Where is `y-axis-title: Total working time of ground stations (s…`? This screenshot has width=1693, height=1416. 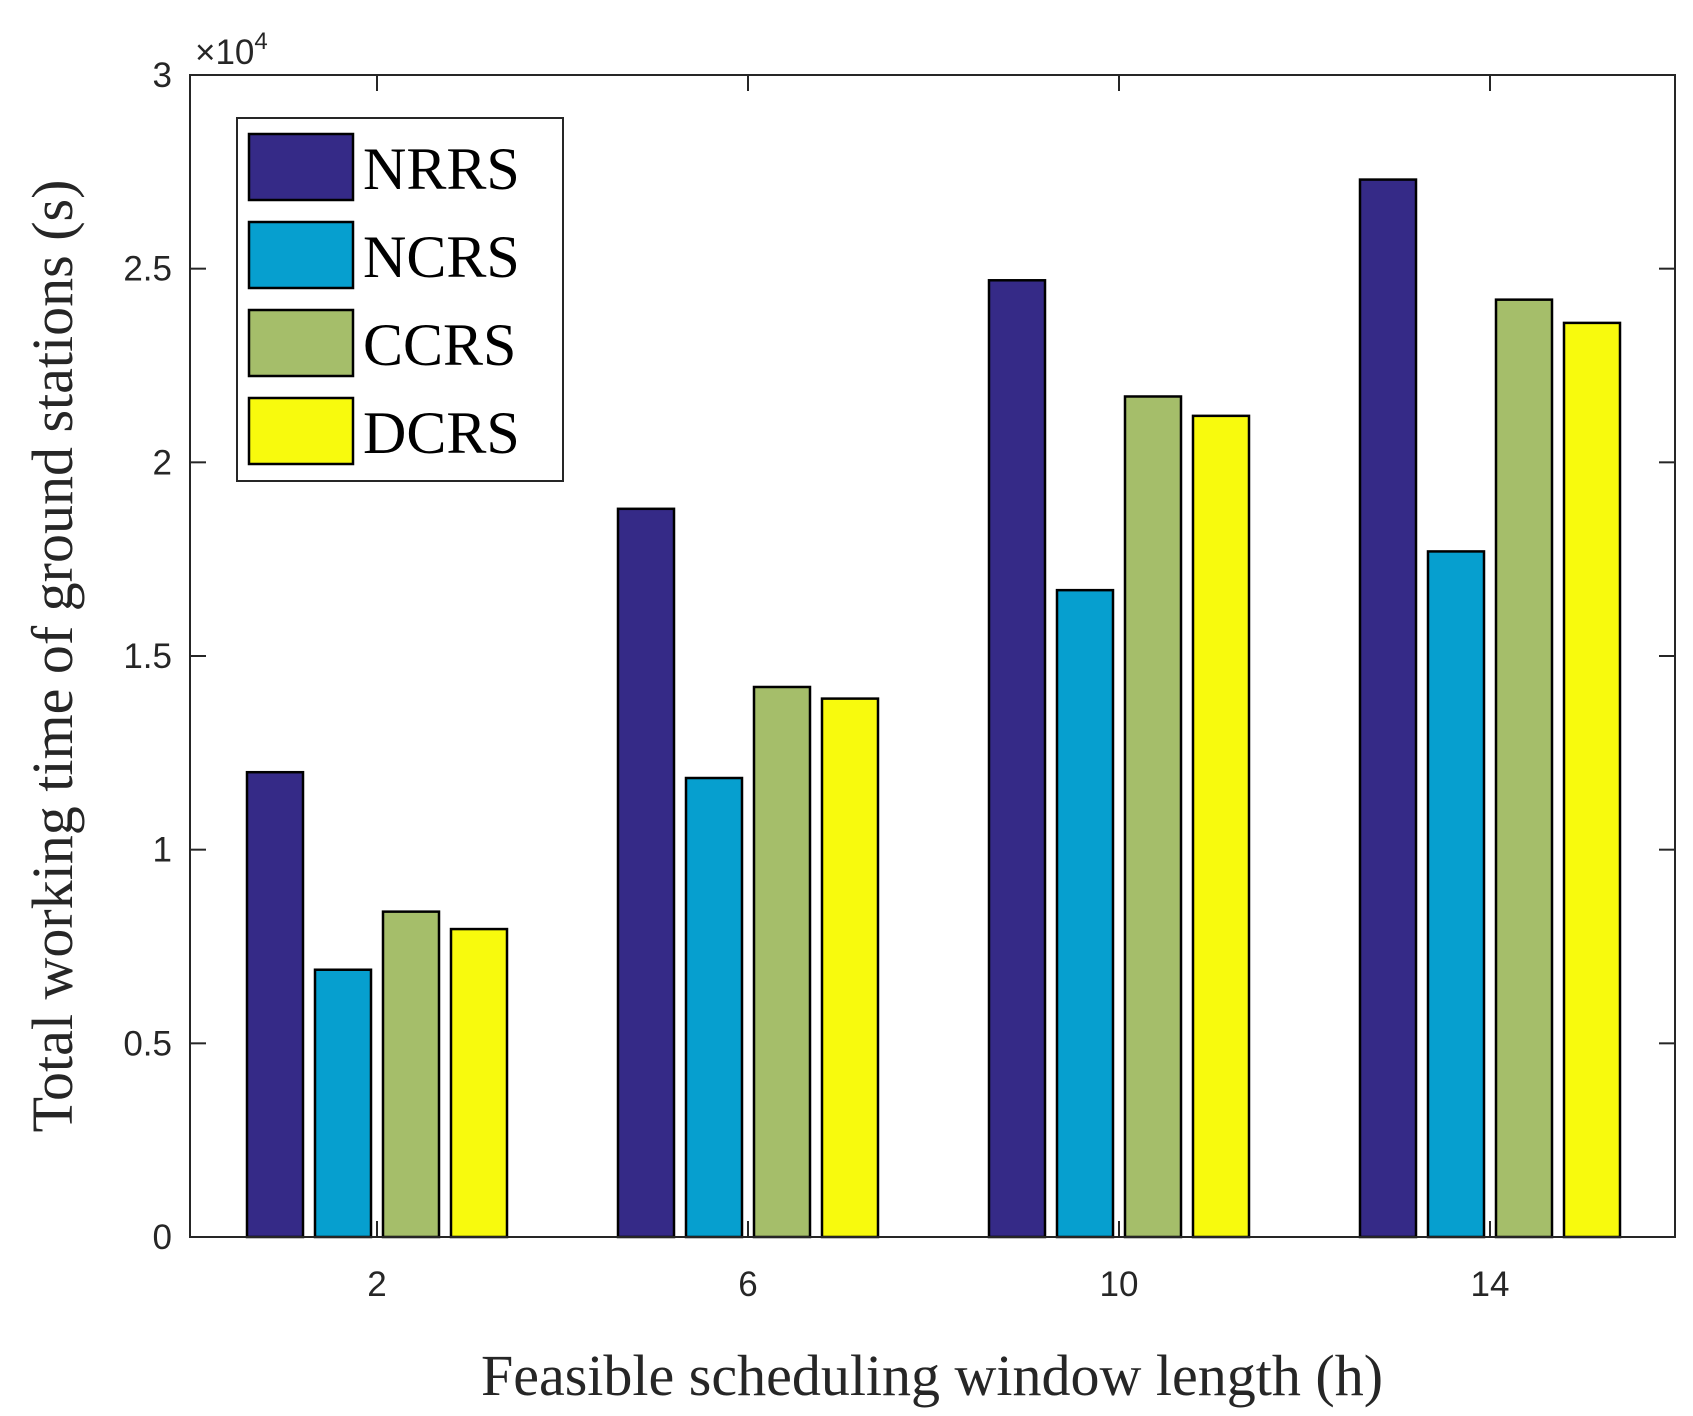
y-axis-title: Total working time of ground stations (s… is located at coordinates (52, 656).